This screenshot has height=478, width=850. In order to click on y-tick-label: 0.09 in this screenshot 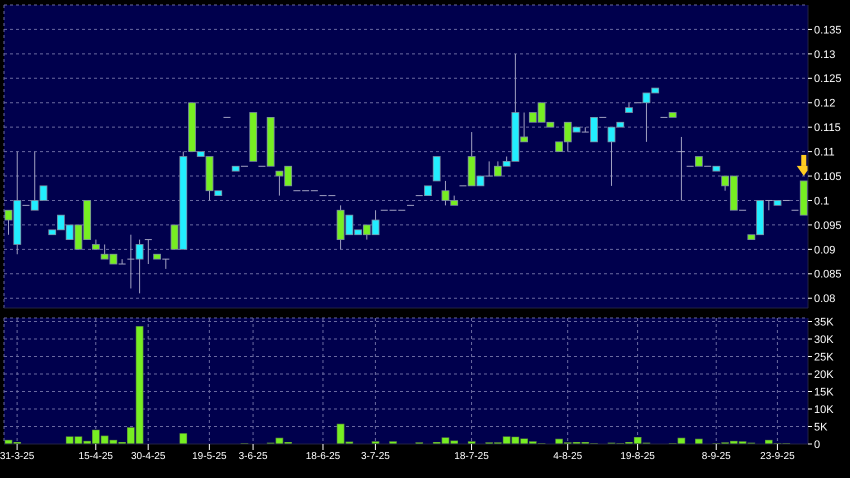, I will do `click(825, 250)`.